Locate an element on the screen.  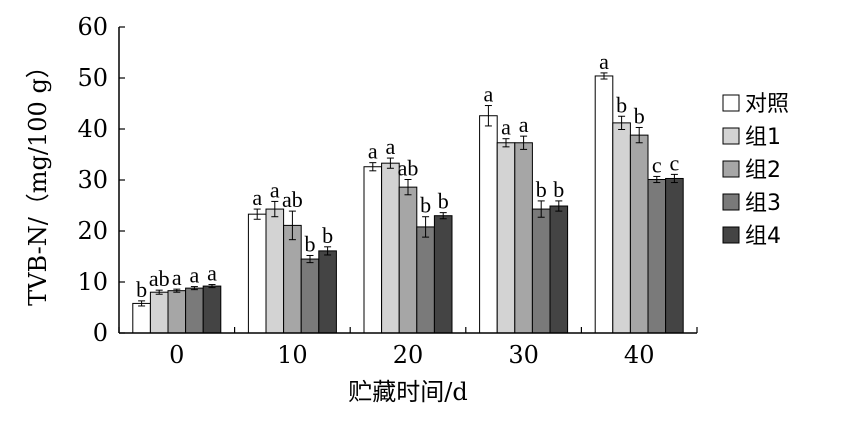
legend-label: 组2 is located at coordinates (763, 170).